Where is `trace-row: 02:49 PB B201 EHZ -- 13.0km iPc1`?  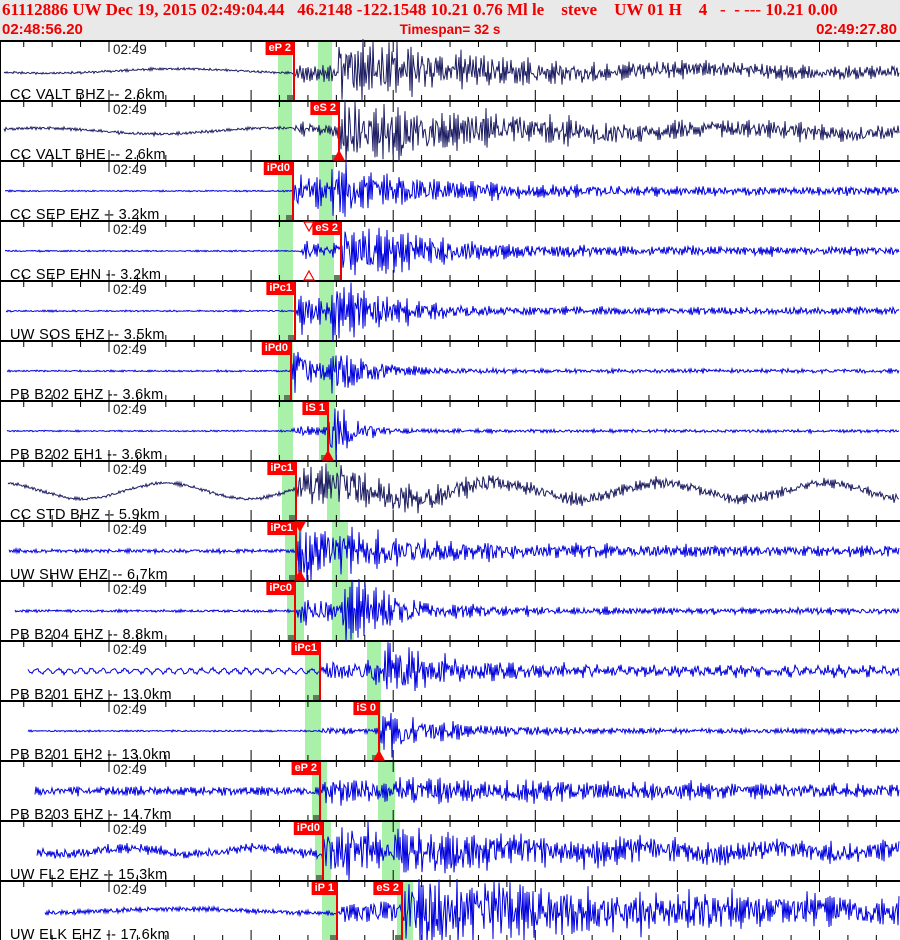 trace-row: 02:49 PB B201 EHZ -- 13.0km iPc1 is located at coordinates (450, 672).